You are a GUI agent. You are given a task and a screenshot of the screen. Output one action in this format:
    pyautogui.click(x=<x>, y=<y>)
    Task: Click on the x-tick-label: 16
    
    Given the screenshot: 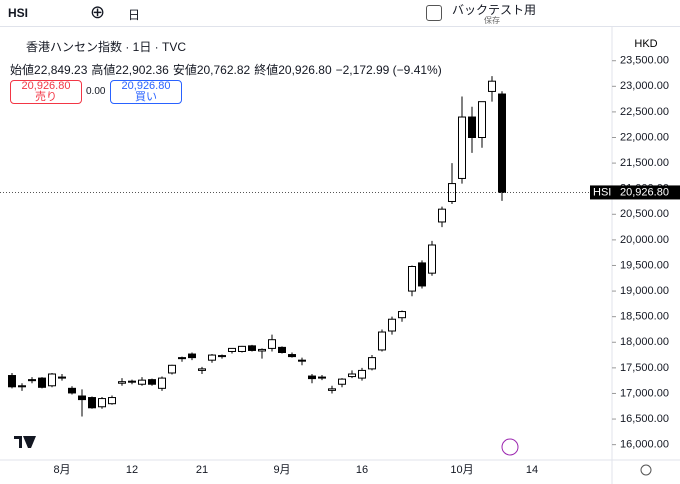 What is the action you would take?
    pyautogui.click(x=362, y=470)
    